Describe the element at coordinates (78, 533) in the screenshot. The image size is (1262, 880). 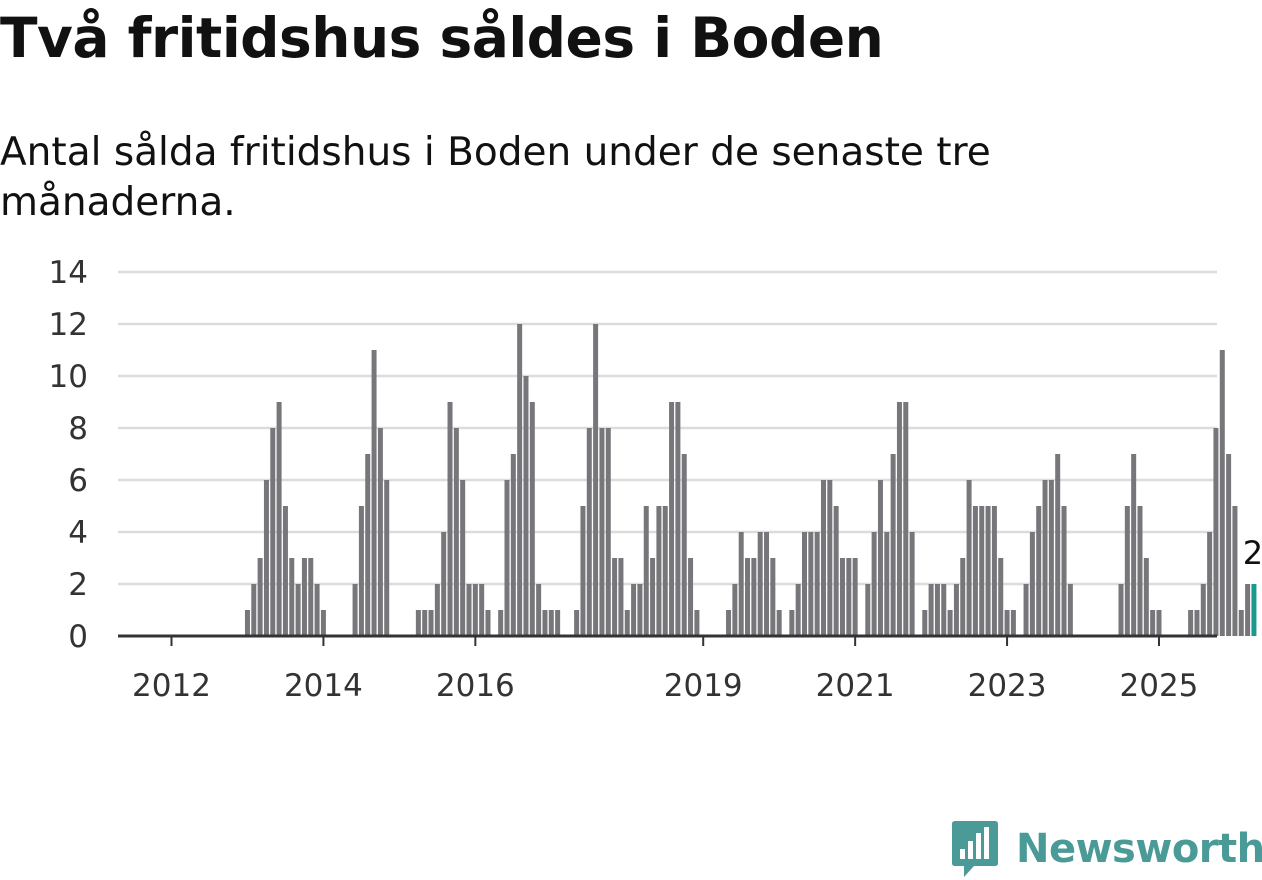
I see `y-tick-label: 4` at that location.